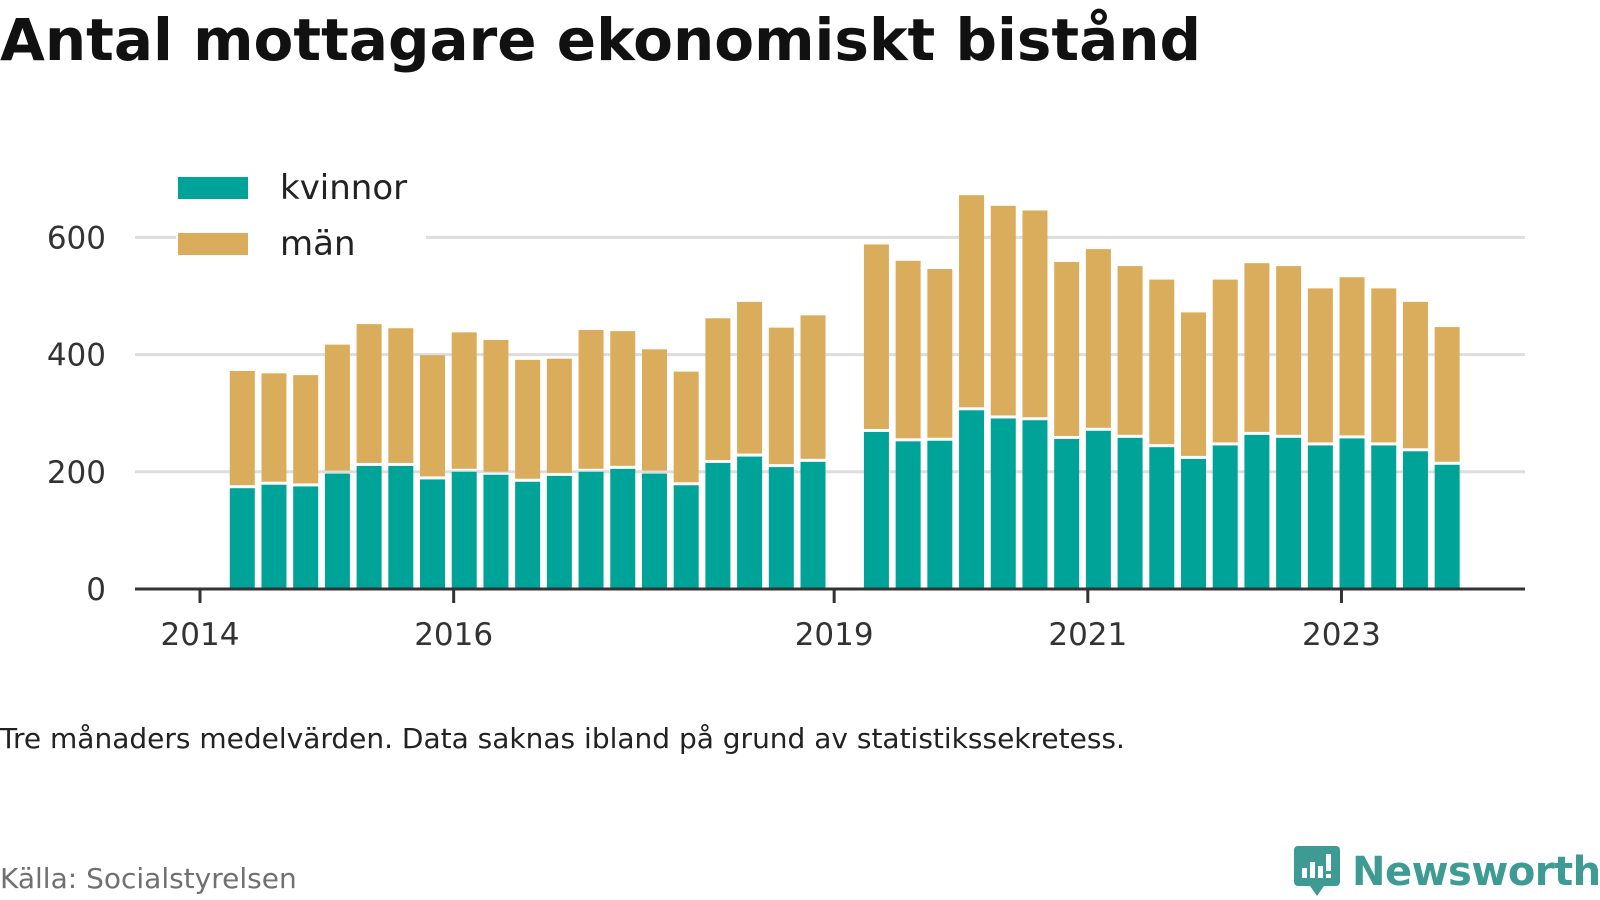 The height and width of the screenshot is (900, 1600). Describe the element at coordinates (601, 40) in the screenshot. I see `chart-title: Antal mottagare ekonomiskt bistånd` at that location.